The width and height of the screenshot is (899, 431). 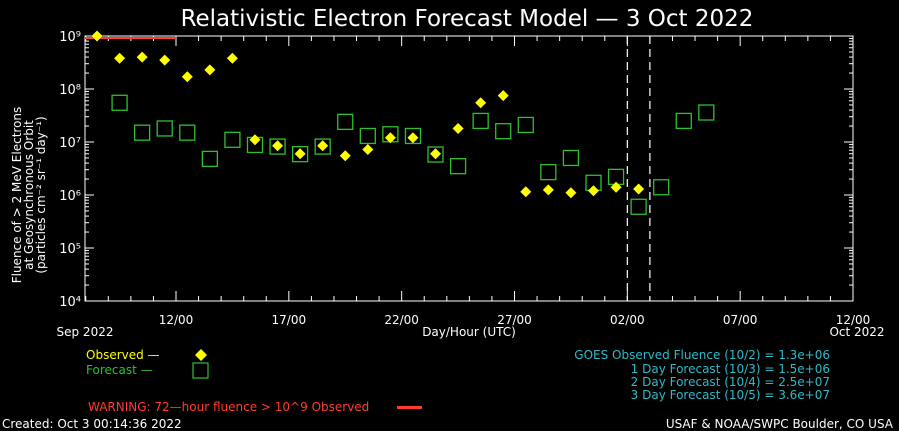 What do you see at coordinates (200, 370) in the screenshot?
I see `legend-forecast-marker` at bounding box center [200, 370].